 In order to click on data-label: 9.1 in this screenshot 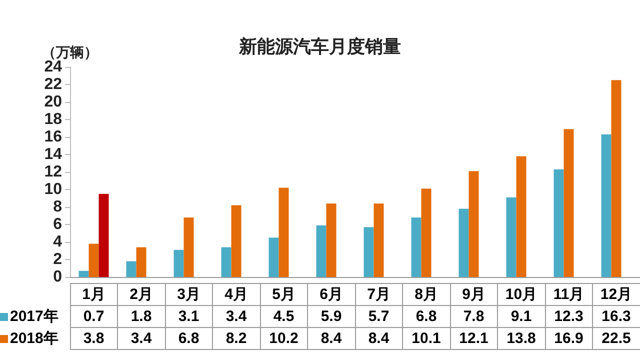, I will do `click(521, 317)`.